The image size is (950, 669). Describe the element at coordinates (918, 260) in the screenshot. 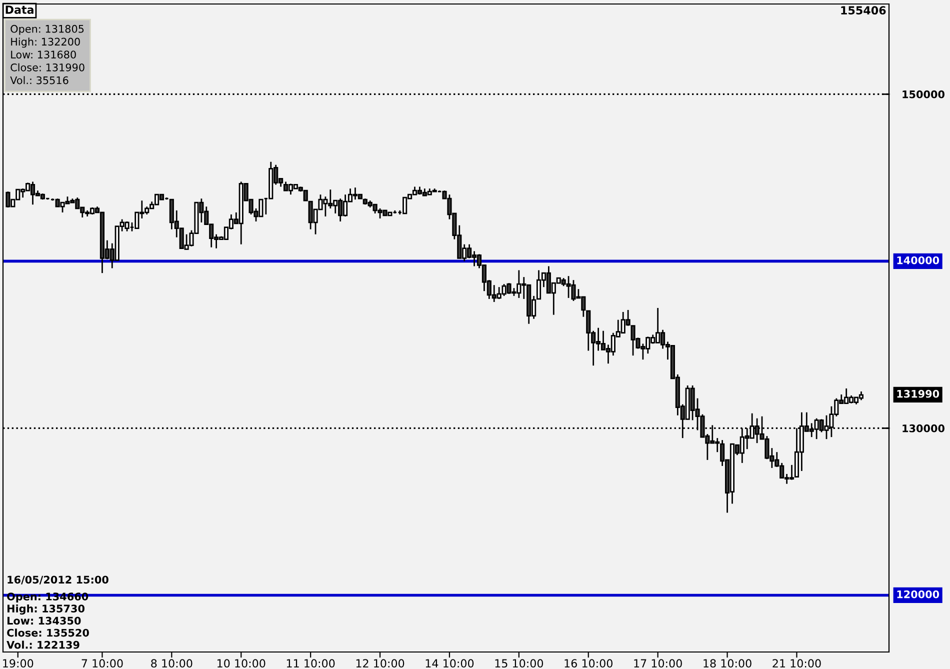

I see `ref-line-label: 140000` at that location.